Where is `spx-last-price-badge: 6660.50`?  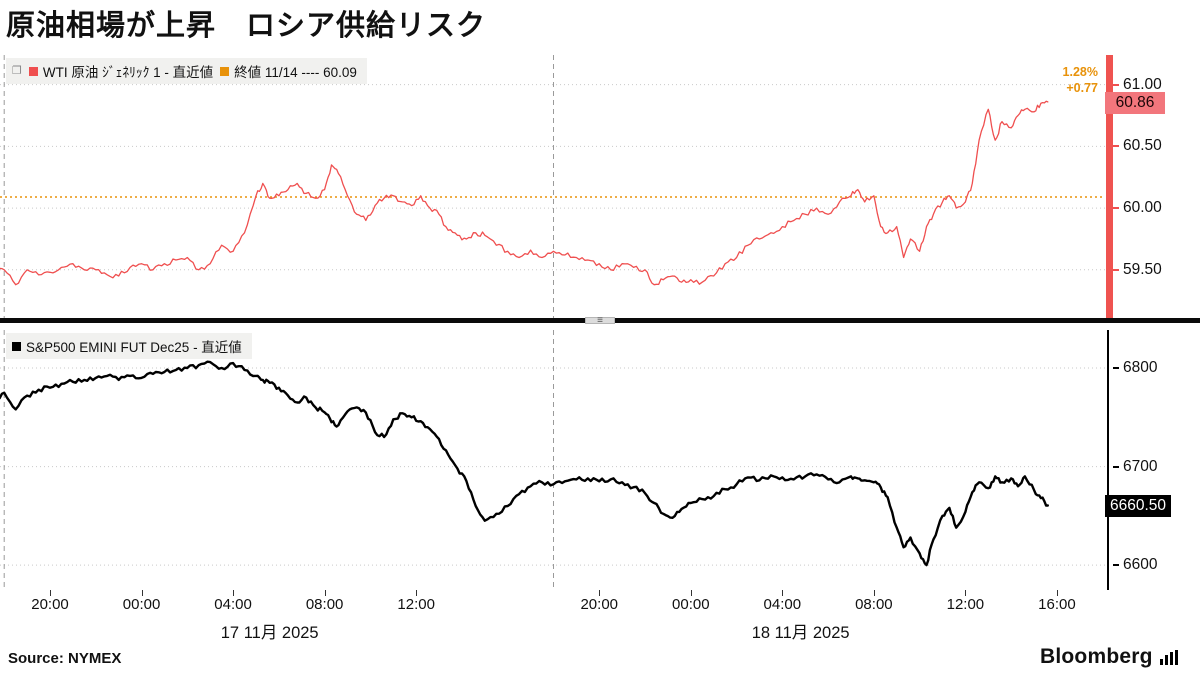
spx-last-price-badge: 6660.50 is located at coordinates (1138, 506).